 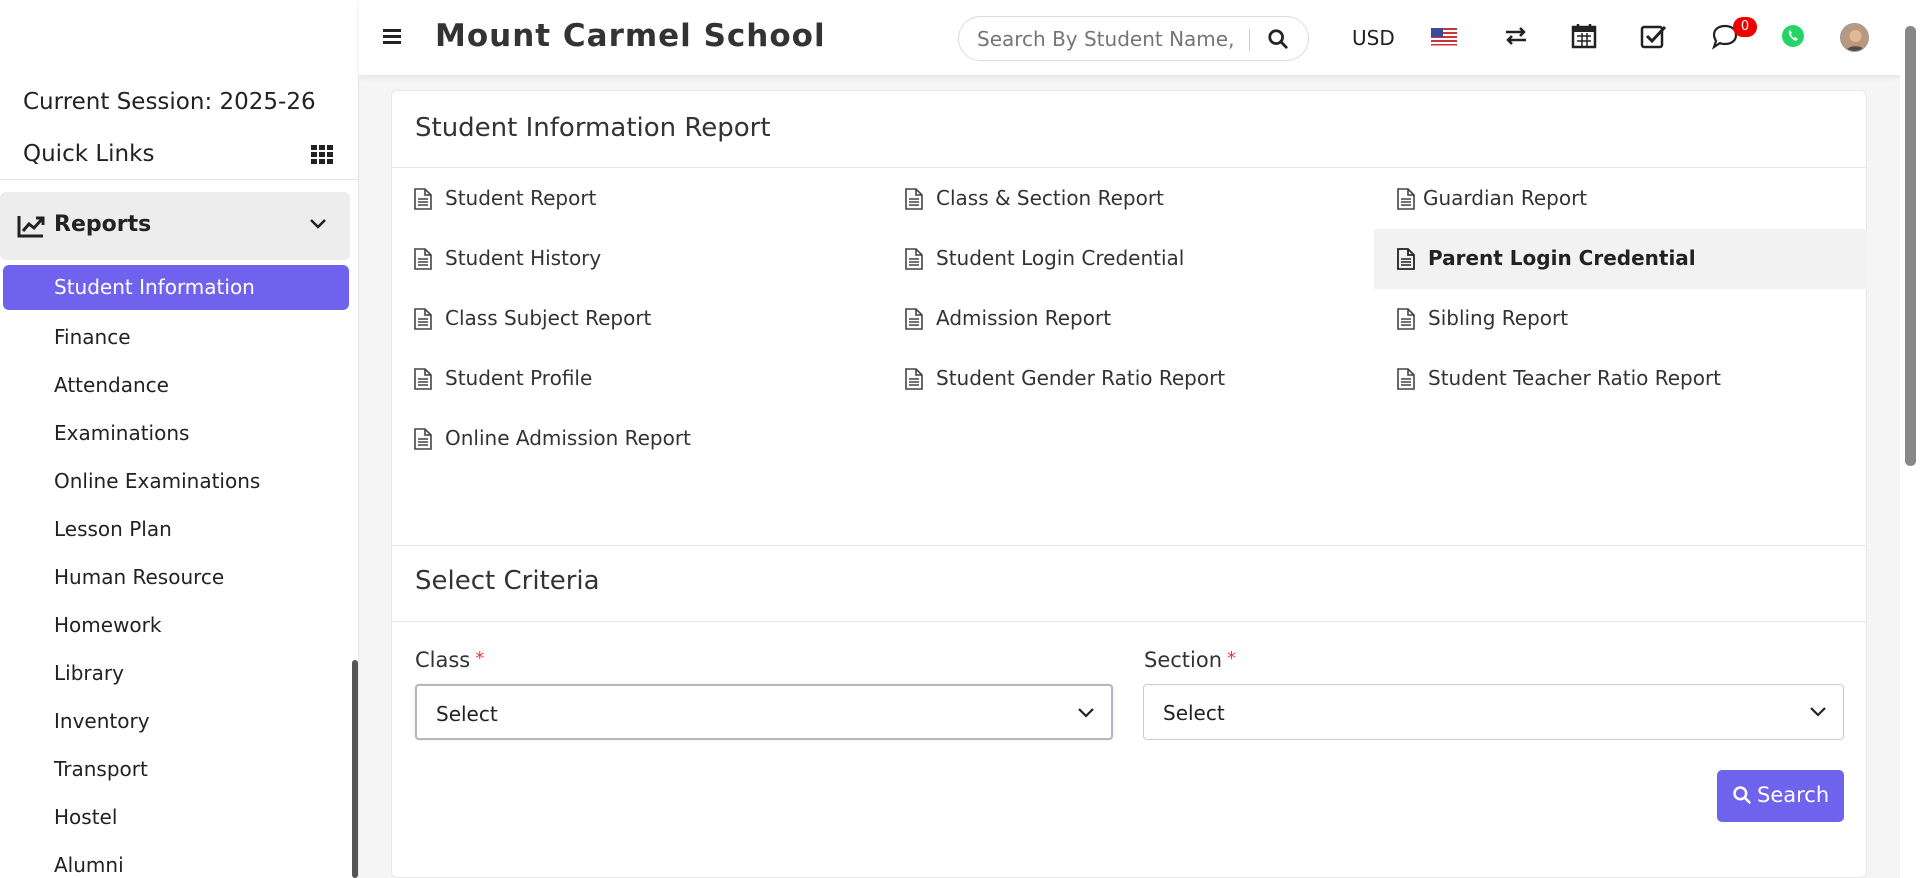 What do you see at coordinates (1024, 318) in the screenshot?
I see `report-link-label: Admission Report` at bounding box center [1024, 318].